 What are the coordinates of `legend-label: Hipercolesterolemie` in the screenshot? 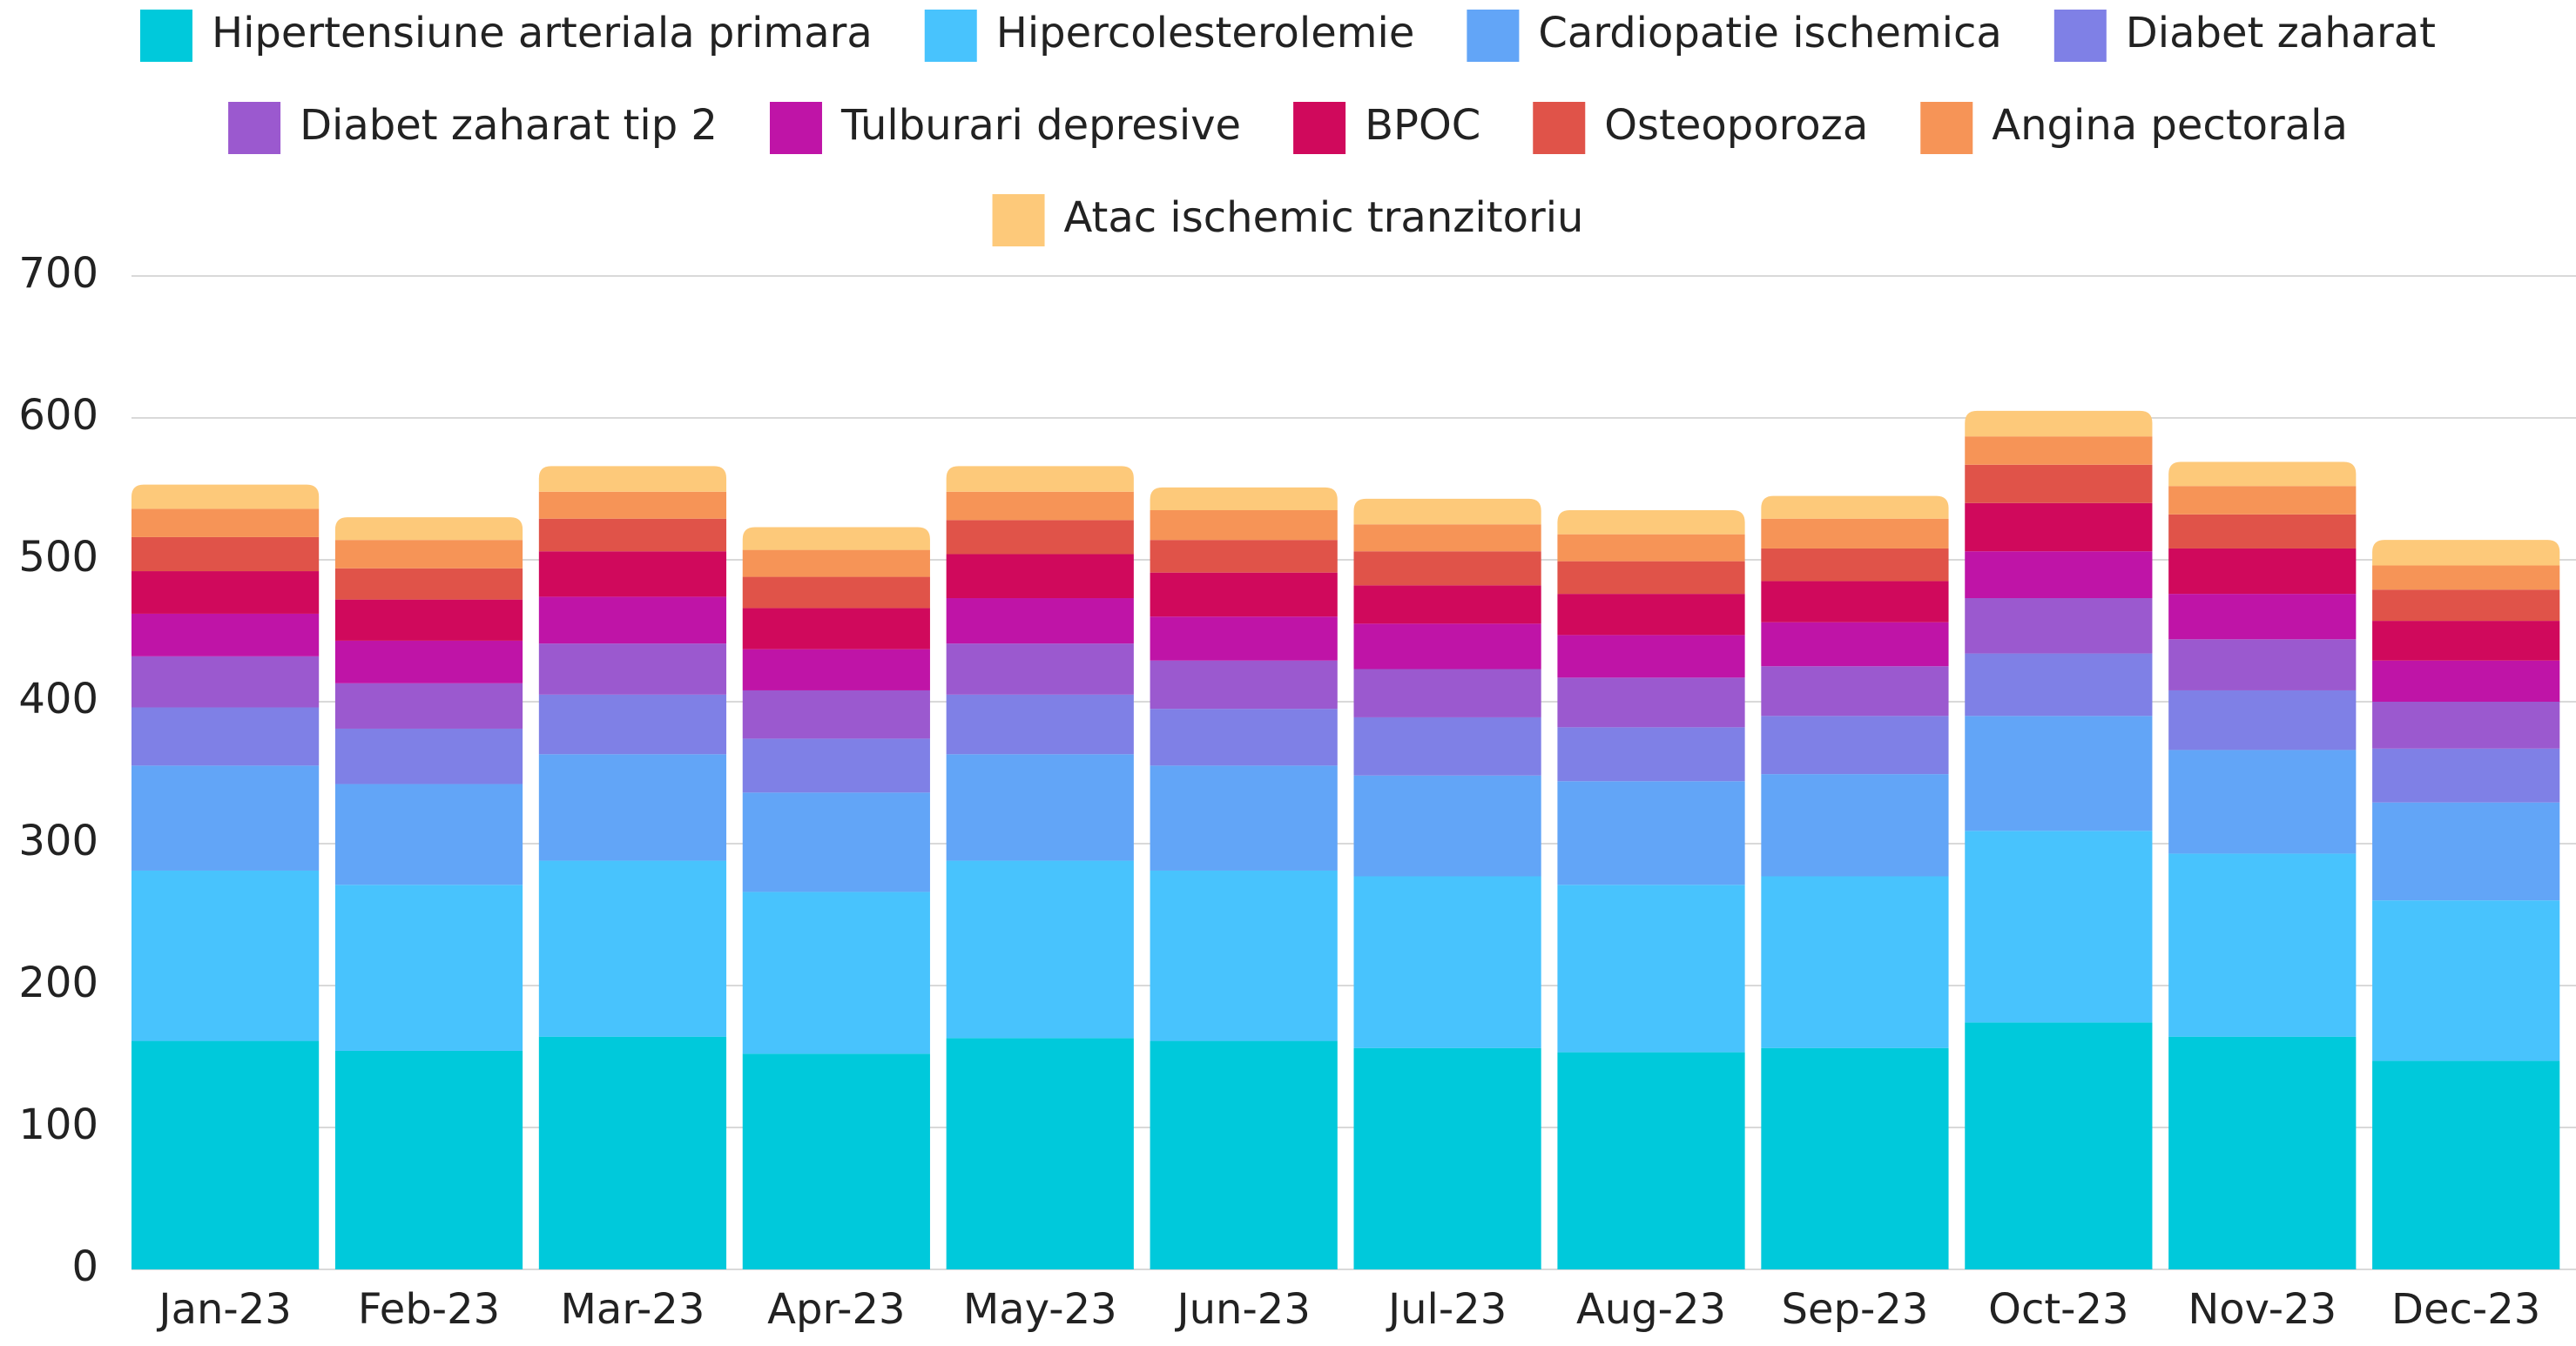 It's located at (1206, 33).